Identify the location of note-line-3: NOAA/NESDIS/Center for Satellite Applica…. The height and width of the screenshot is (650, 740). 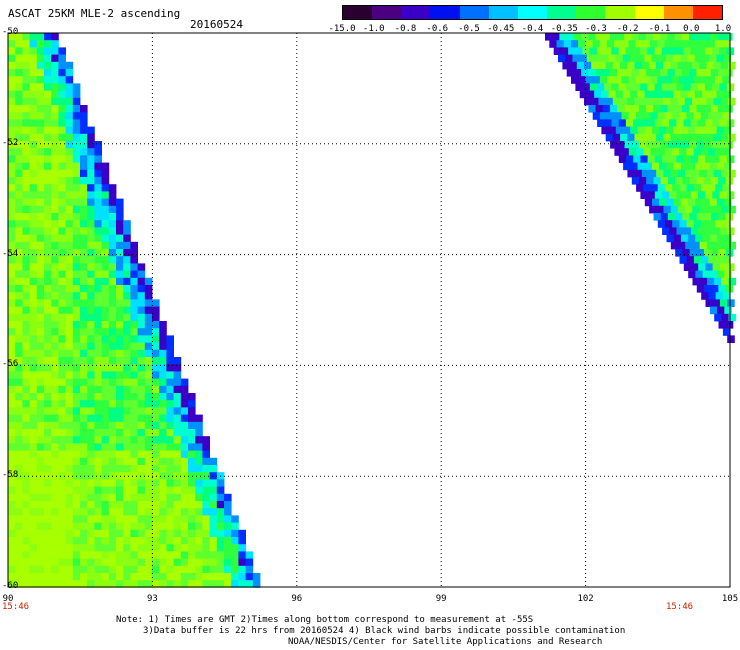
(445, 642).